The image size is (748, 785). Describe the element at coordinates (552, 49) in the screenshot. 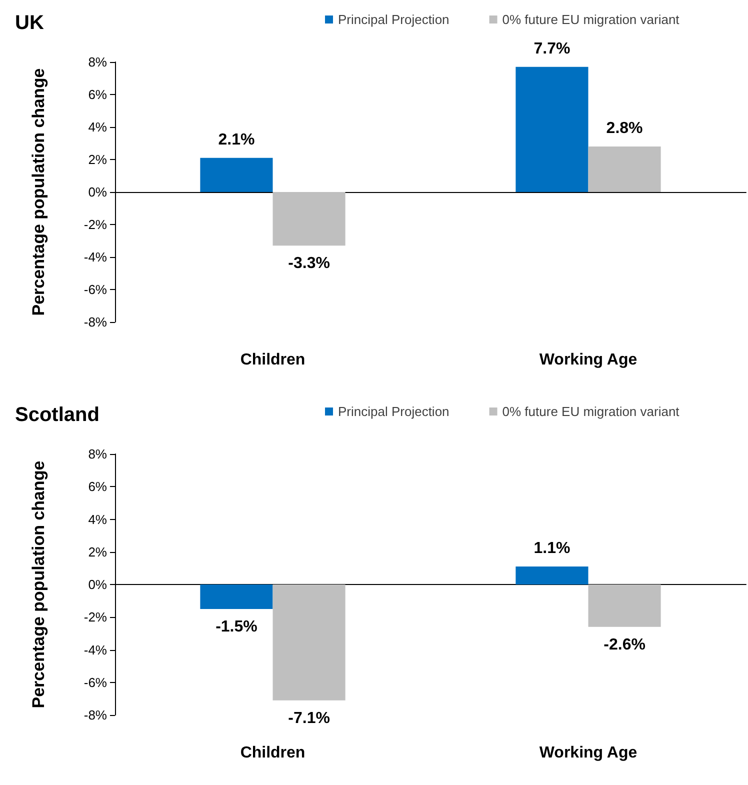

I see `data-label: 7.7%` at that location.